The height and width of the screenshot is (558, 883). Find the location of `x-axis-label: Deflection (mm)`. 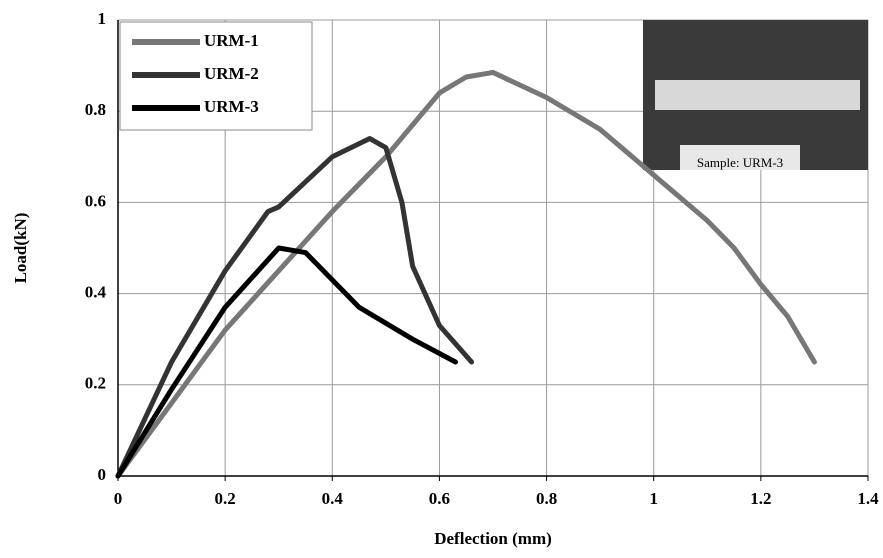

x-axis-label: Deflection (mm) is located at coordinates (493, 538).